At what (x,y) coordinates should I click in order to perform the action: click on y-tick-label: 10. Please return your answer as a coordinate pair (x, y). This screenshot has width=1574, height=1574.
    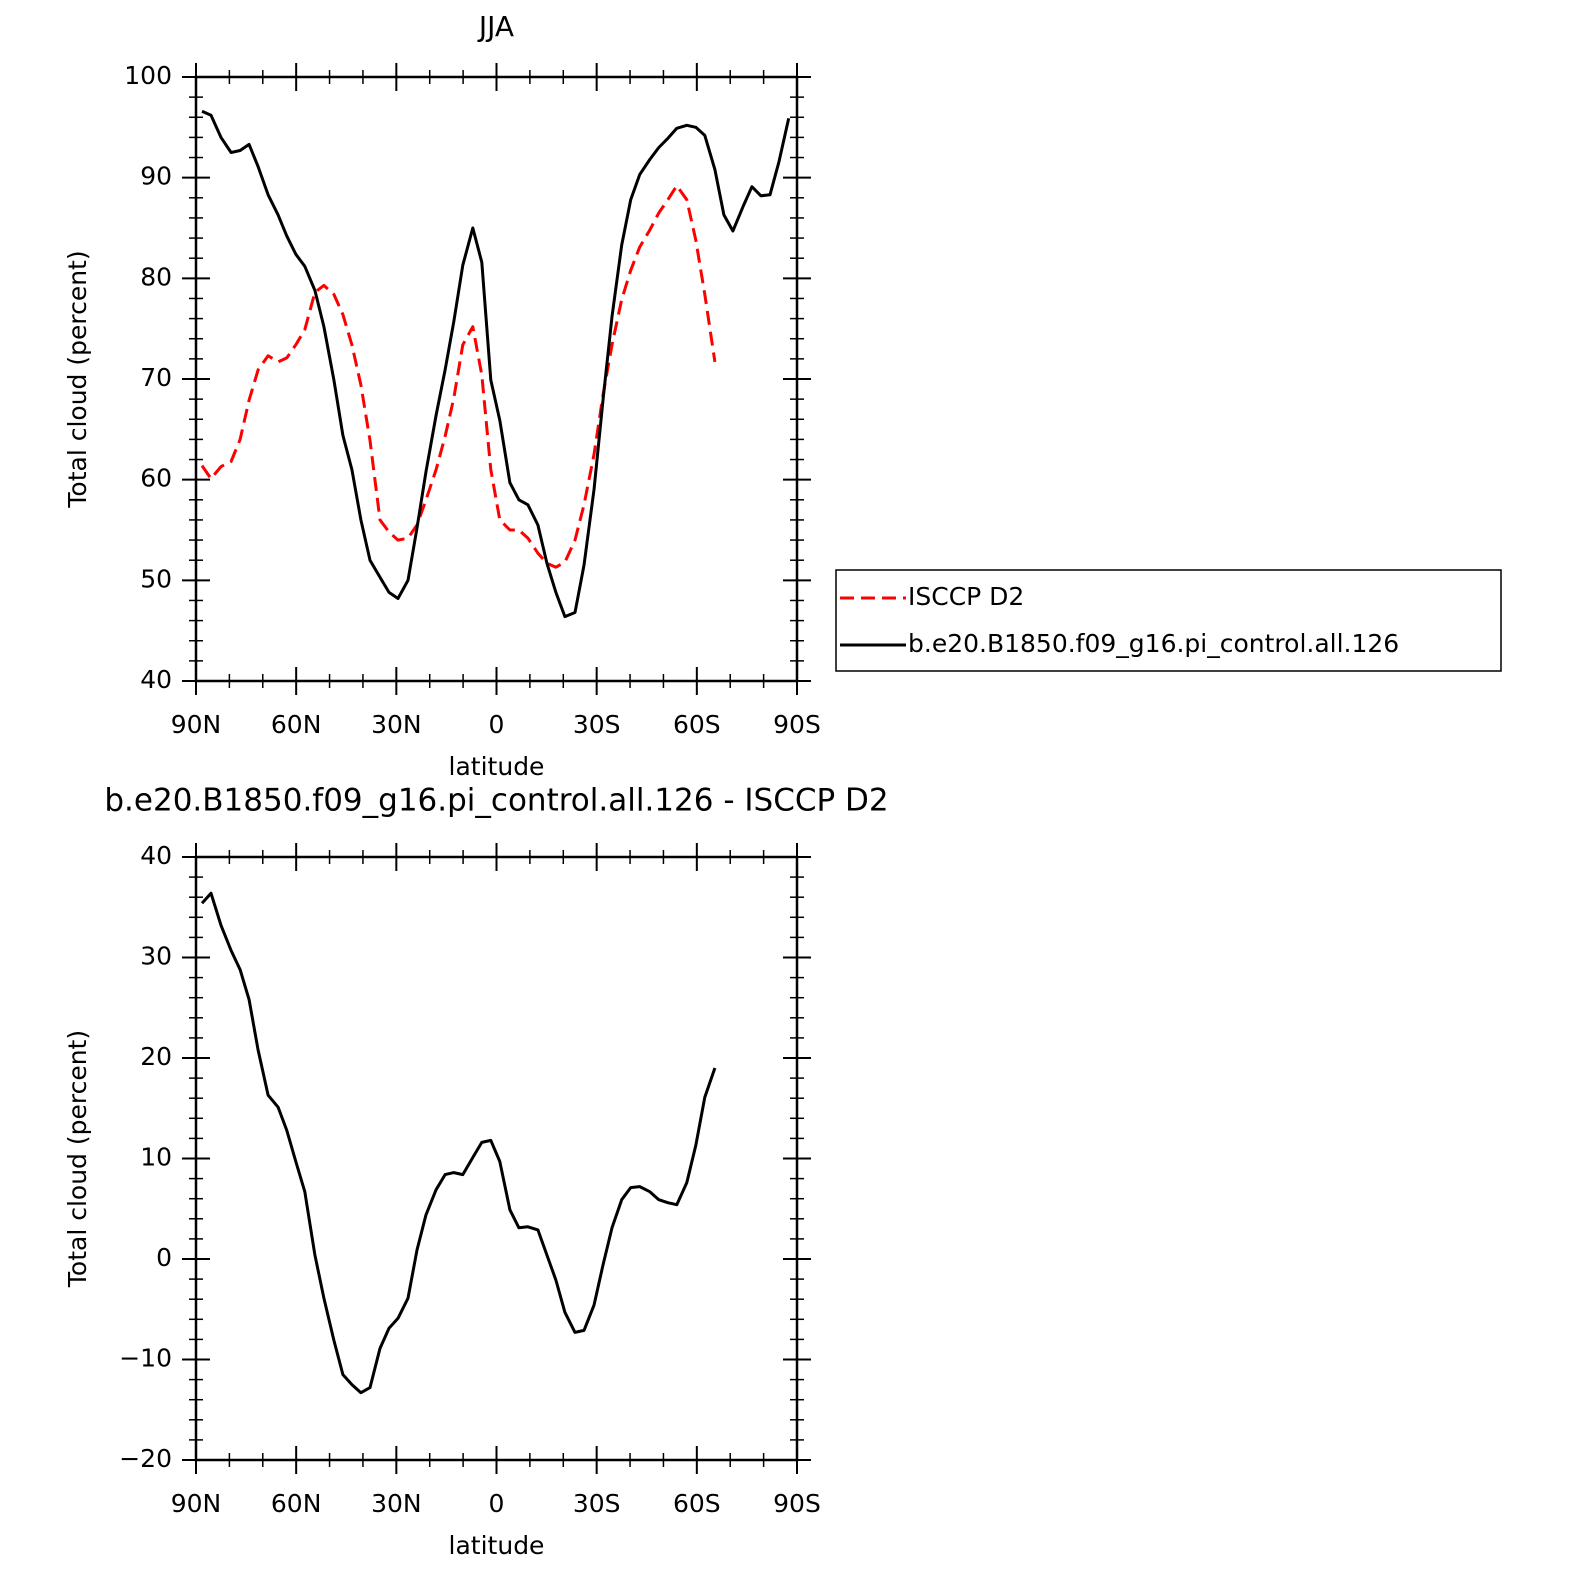
    Looking at the image, I should click on (156, 1157).